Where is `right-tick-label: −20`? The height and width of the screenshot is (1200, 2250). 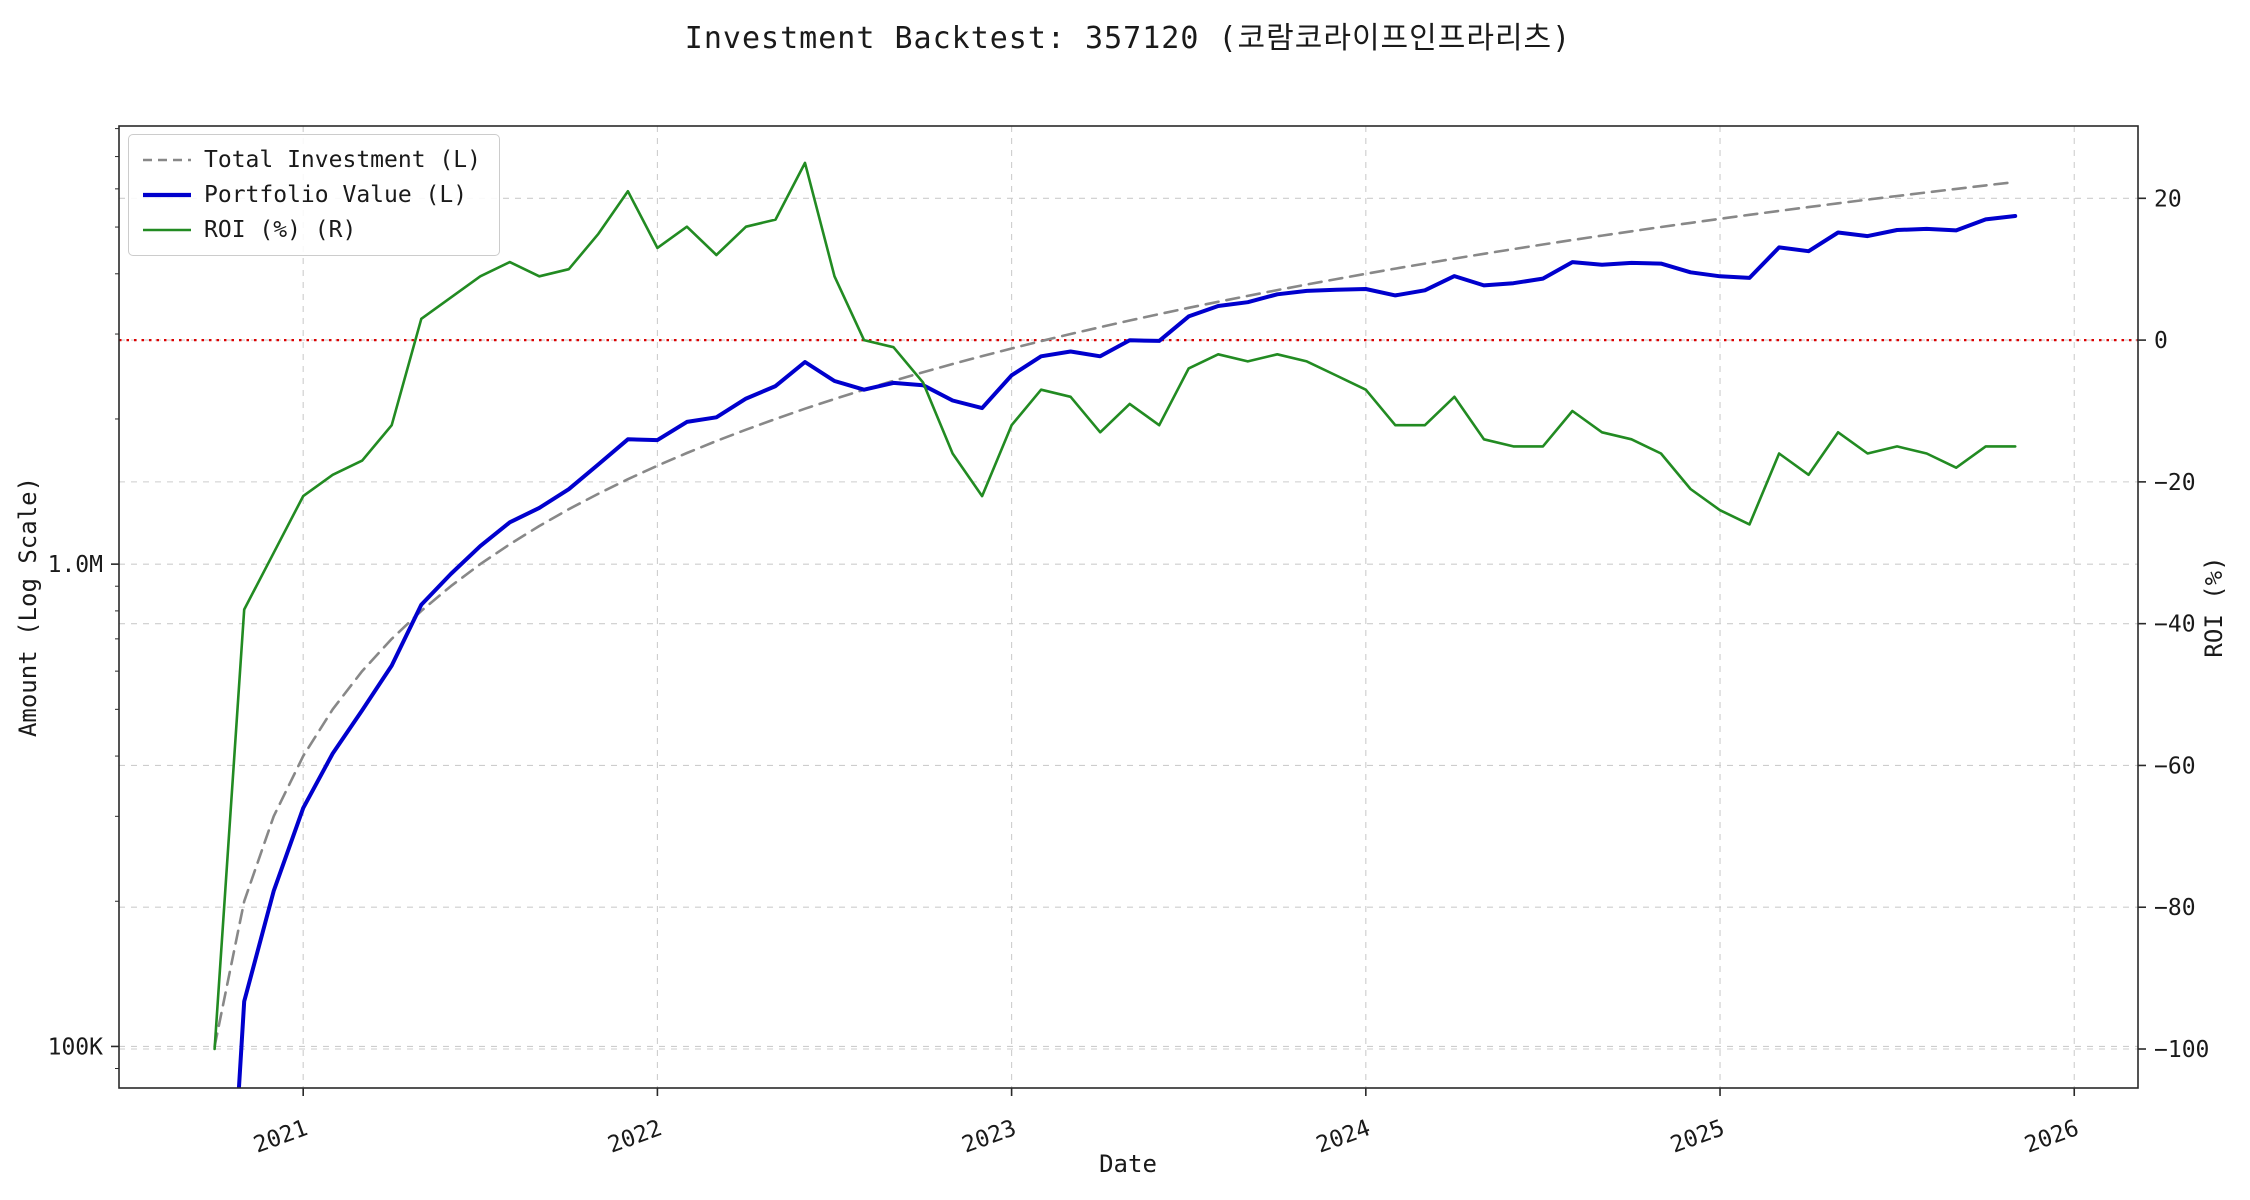
right-tick-label: −20 is located at coordinates (2175, 483).